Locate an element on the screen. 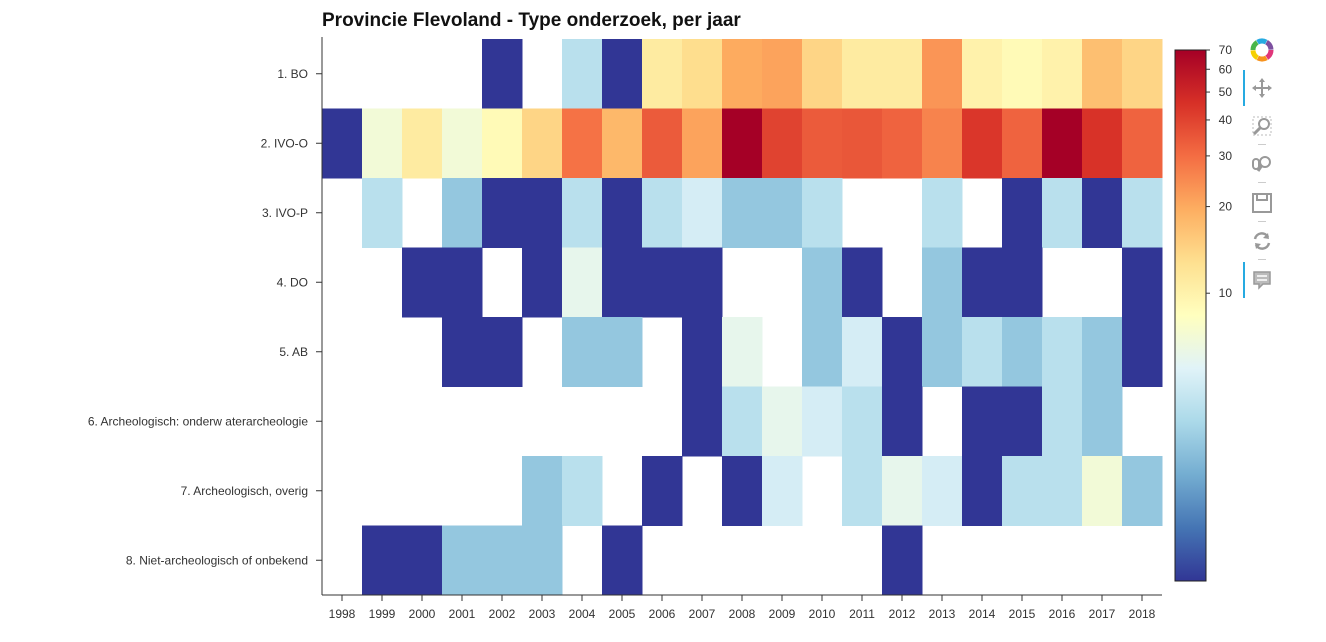 The width and height of the screenshot is (1326, 642). logo-icon is located at coordinates (1262, 50).